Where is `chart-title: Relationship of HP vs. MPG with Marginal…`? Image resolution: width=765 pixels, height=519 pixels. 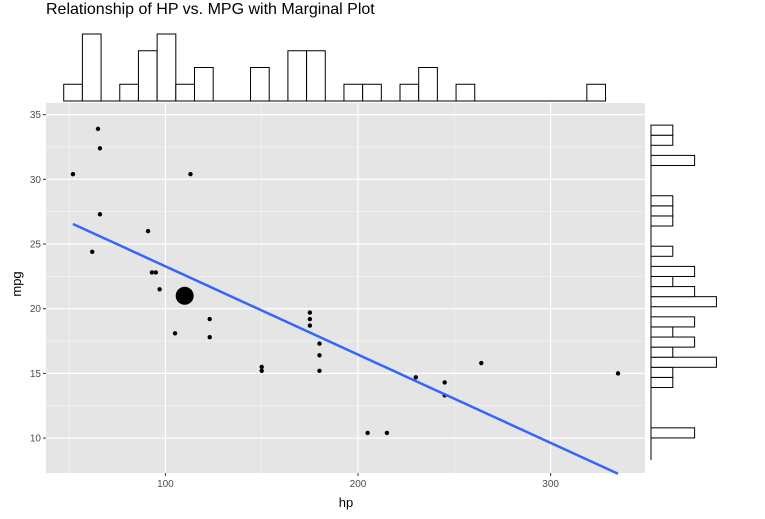 chart-title: Relationship of HP vs. MPG with Marginal… is located at coordinates (210, 9).